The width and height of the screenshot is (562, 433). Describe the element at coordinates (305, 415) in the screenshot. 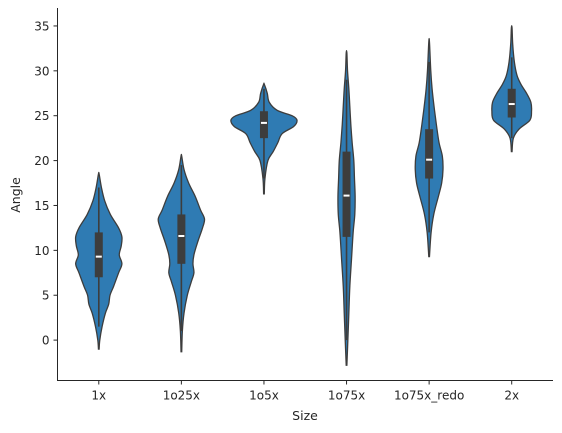

I see `x-axis-title: Size` at that location.